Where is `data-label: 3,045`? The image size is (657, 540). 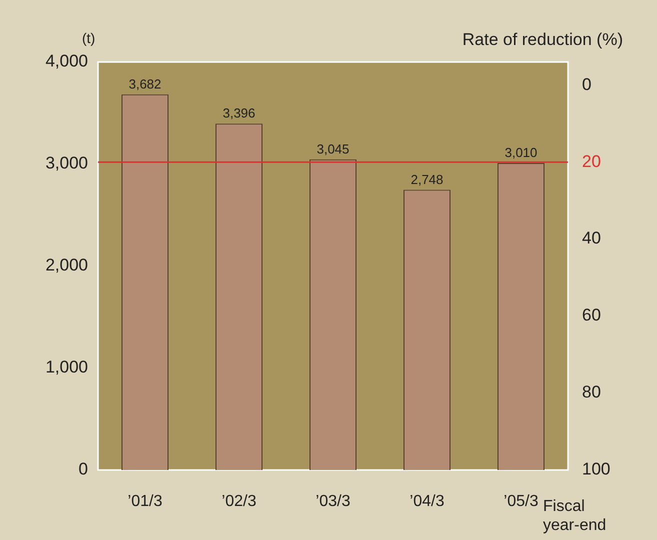
data-label: 3,045 is located at coordinates (333, 148).